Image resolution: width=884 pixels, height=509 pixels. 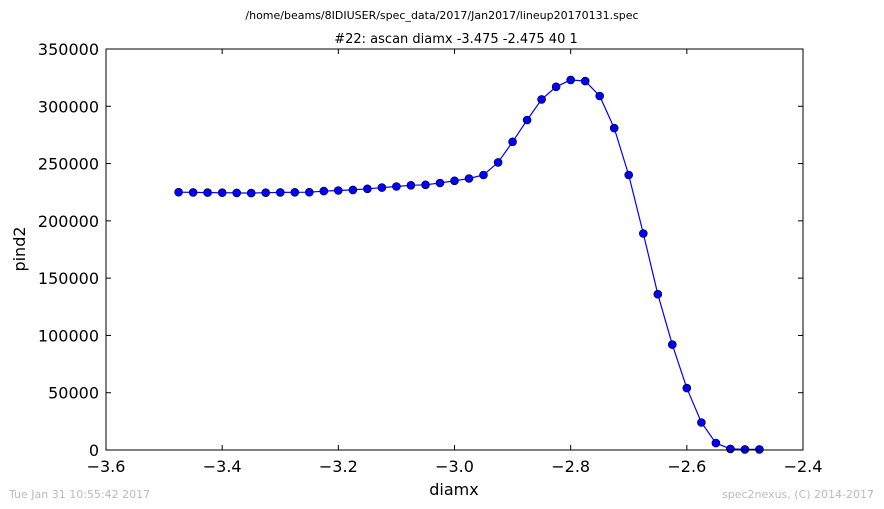 I want to click on x-tick-label: −3.2, so click(x=338, y=466).